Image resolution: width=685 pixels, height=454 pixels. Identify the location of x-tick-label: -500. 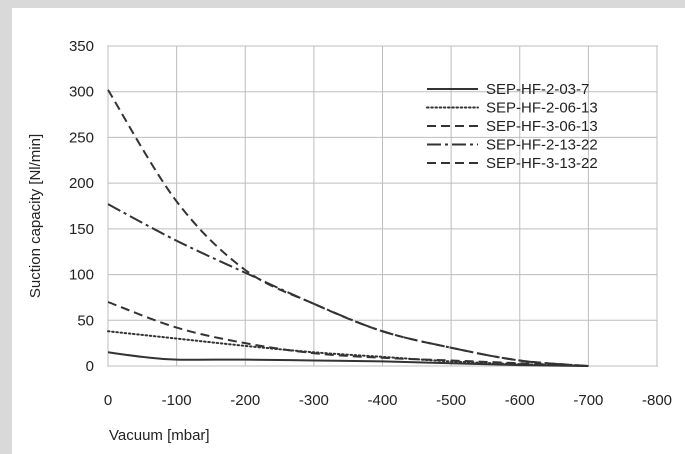
(451, 400).